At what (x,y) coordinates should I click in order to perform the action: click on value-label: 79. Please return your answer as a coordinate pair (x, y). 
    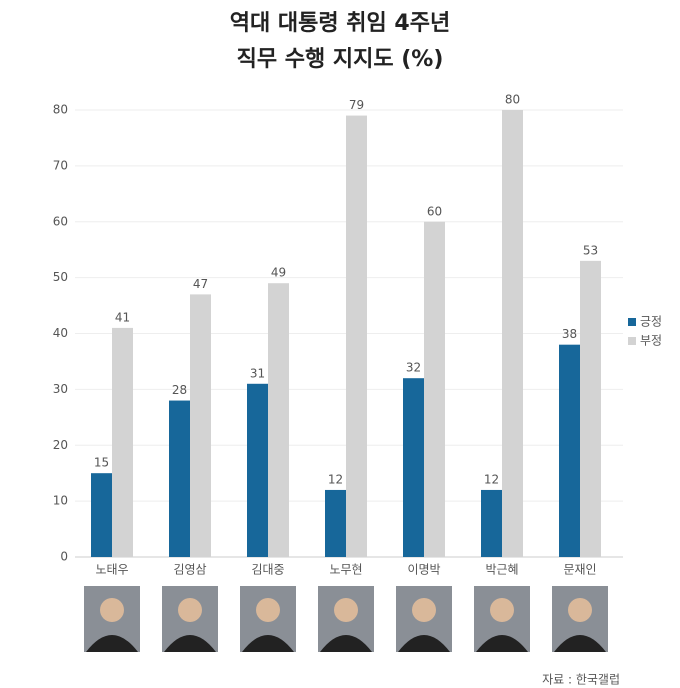
    Looking at the image, I should click on (356, 105).